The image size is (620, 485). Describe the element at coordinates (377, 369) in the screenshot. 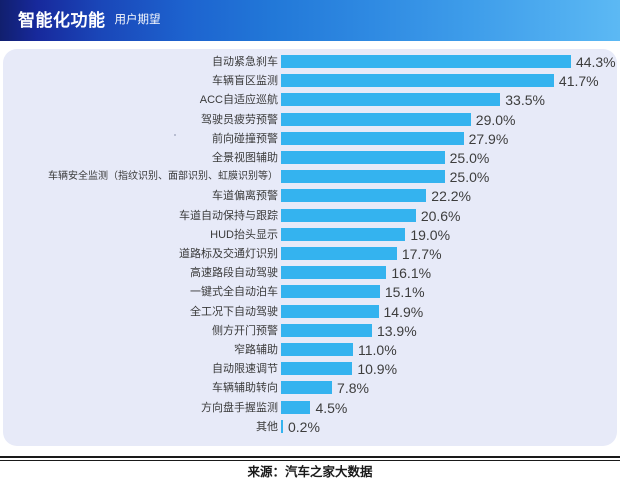

I see `bar-value-label: 10.9%` at that location.